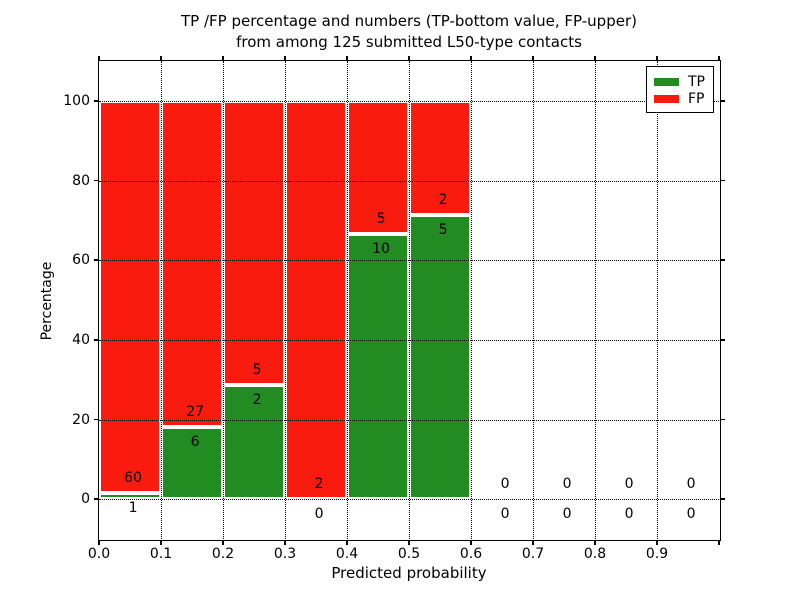 The width and height of the screenshot is (800, 600). Describe the element at coordinates (81, 419) in the screenshot. I see `y-tick-label: 20` at that location.